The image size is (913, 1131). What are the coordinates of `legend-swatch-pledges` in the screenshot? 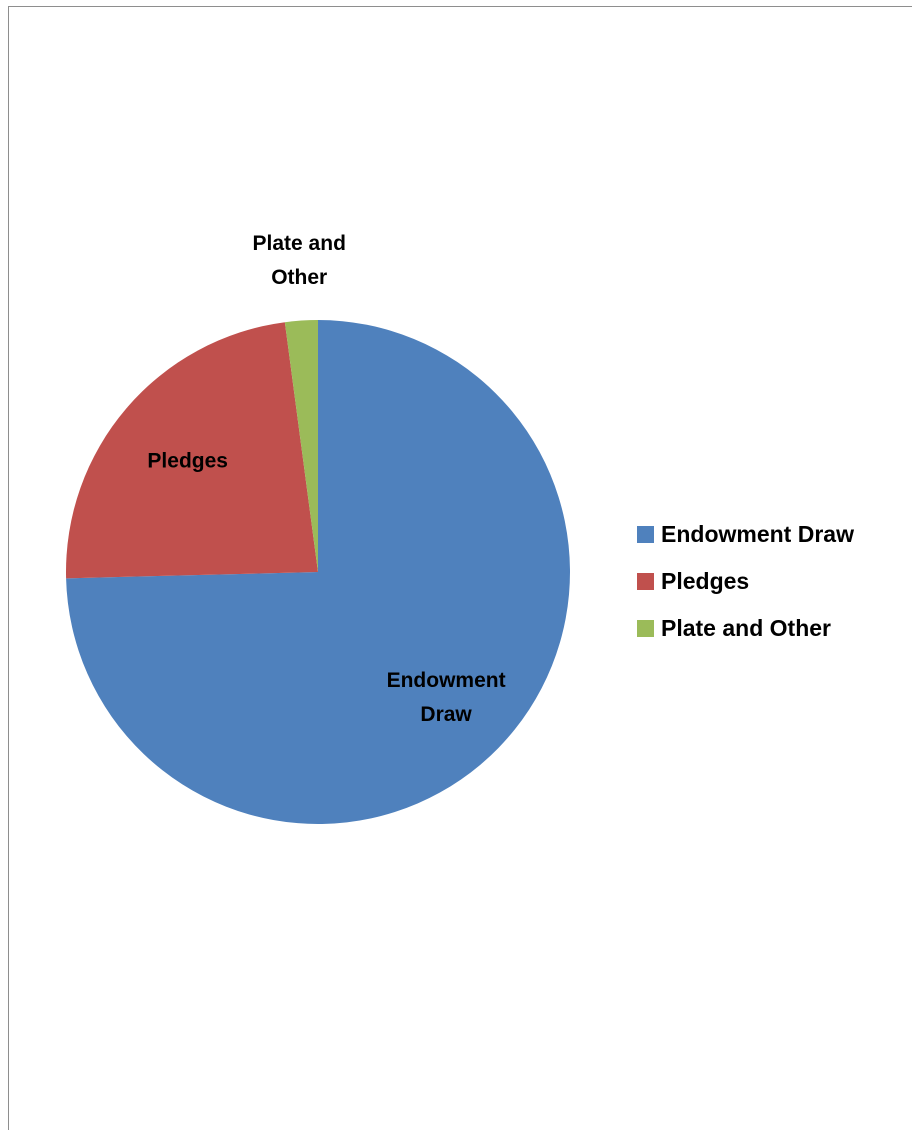 It's located at (645, 581).